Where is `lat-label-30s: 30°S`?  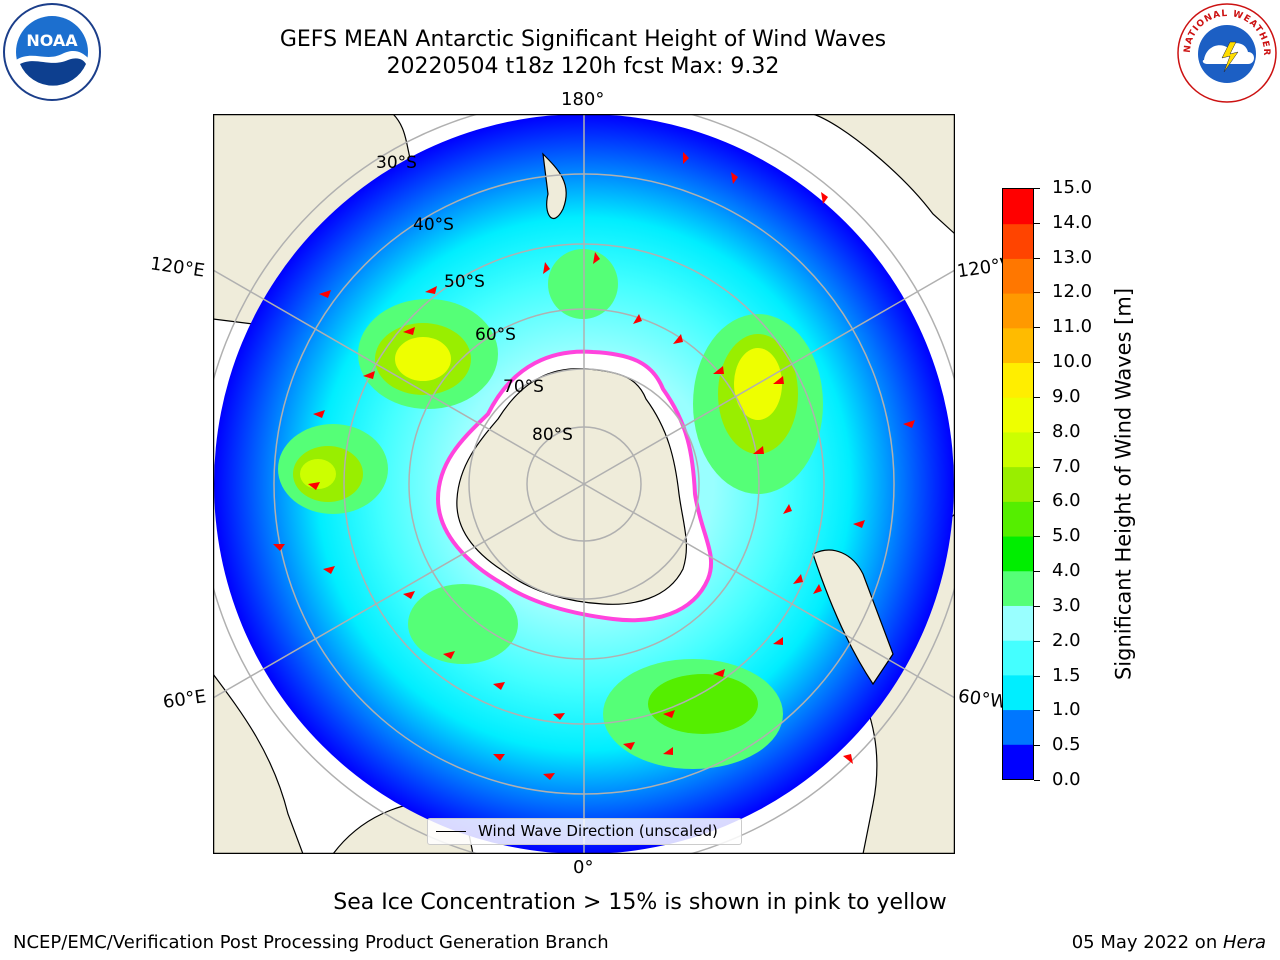
lat-label-30s: 30°S is located at coordinates (396, 163).